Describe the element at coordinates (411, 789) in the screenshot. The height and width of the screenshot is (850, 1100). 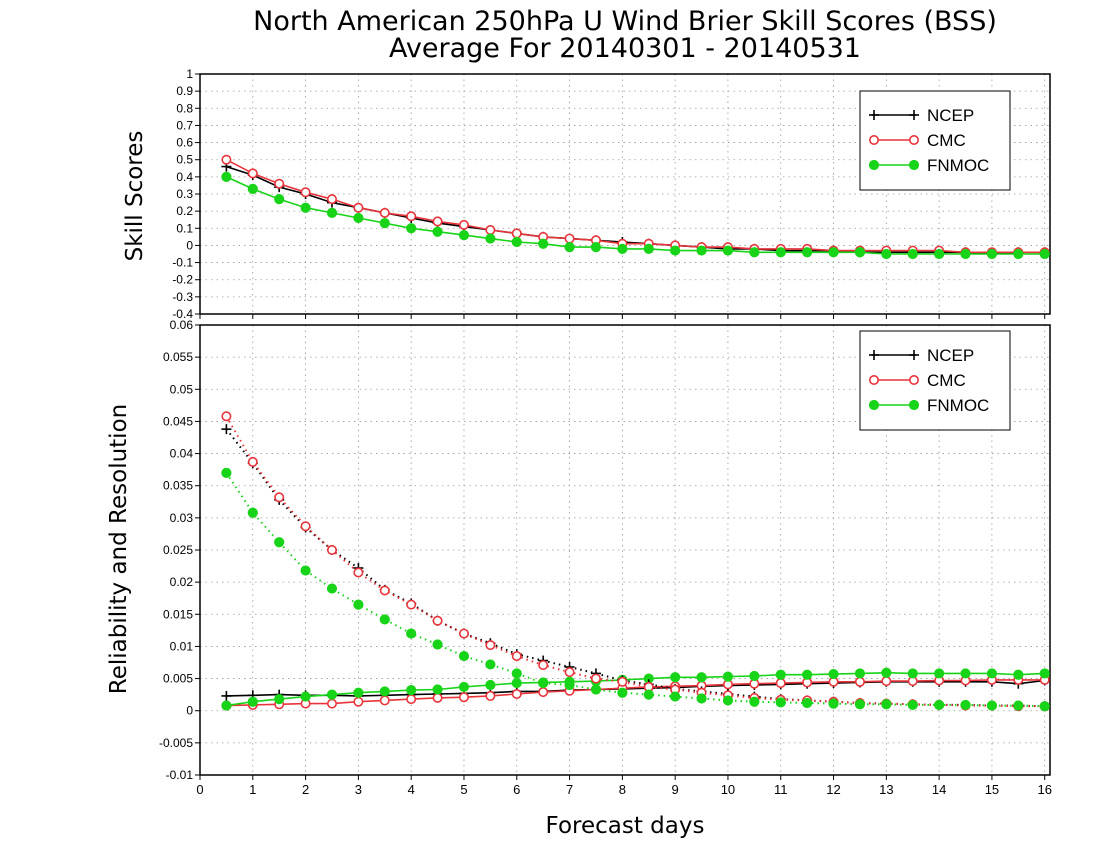
I see `x-tick-label-4: 4` at that location.